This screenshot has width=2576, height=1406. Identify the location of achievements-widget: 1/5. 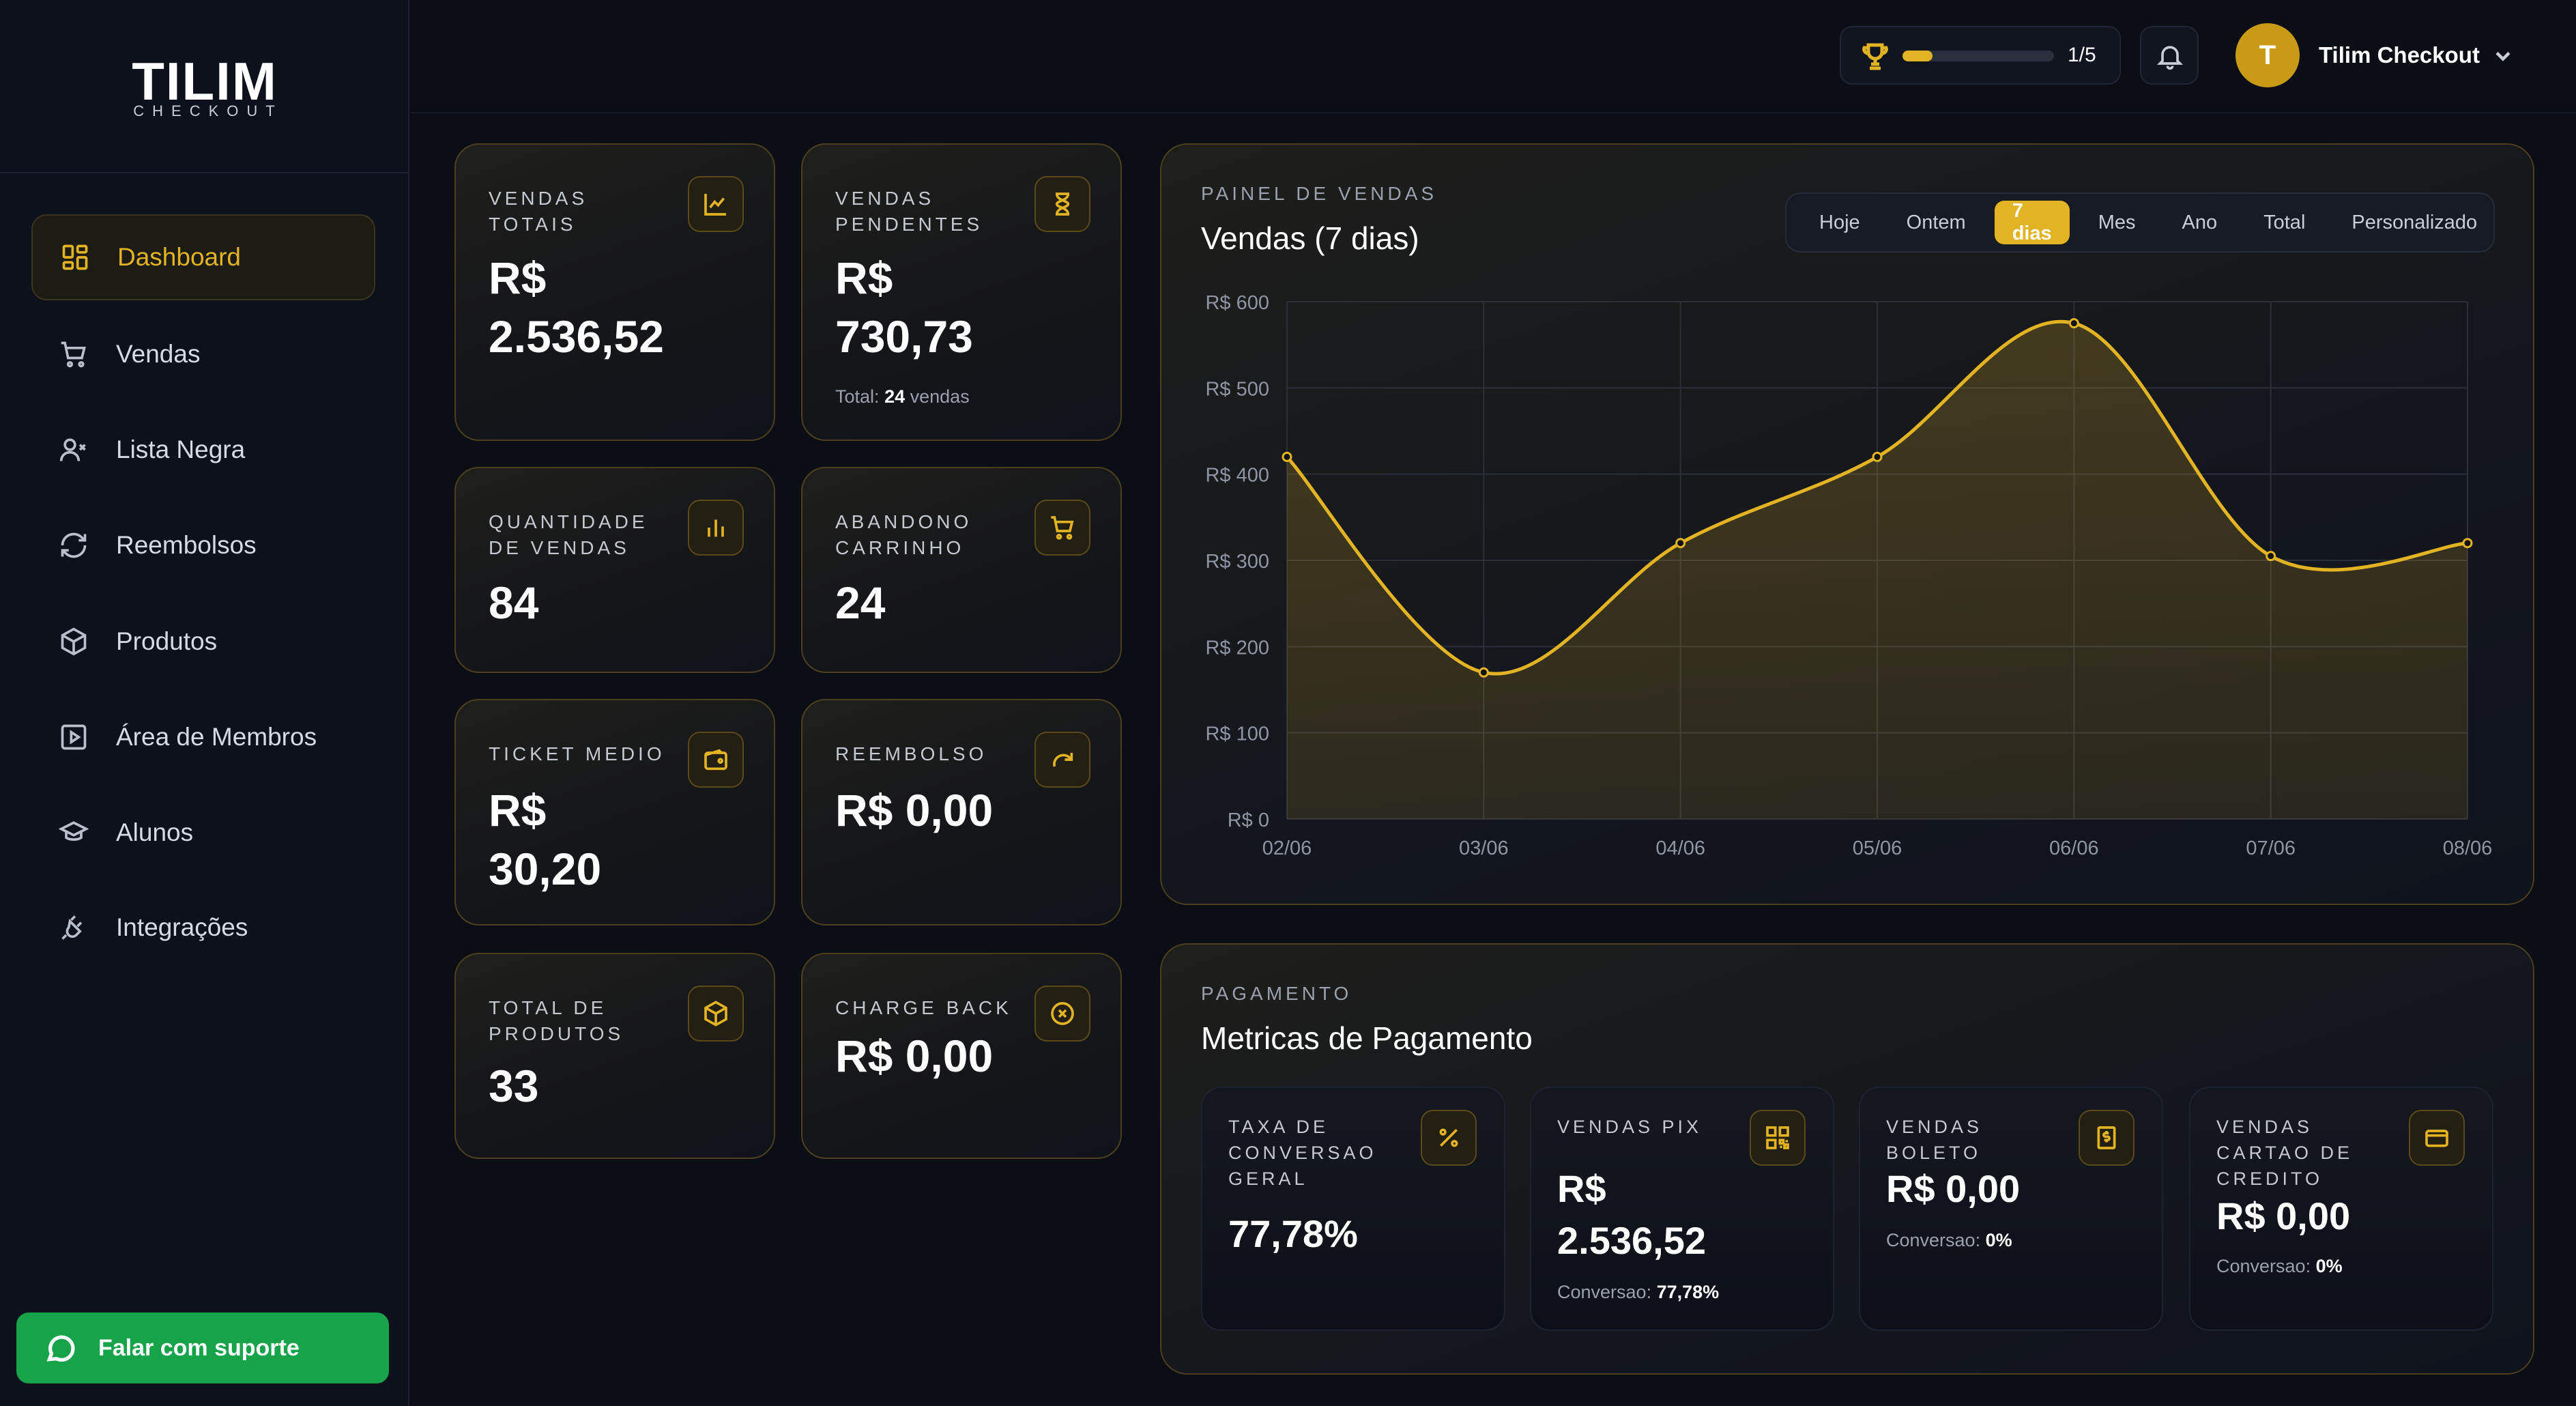
(1980, 55).